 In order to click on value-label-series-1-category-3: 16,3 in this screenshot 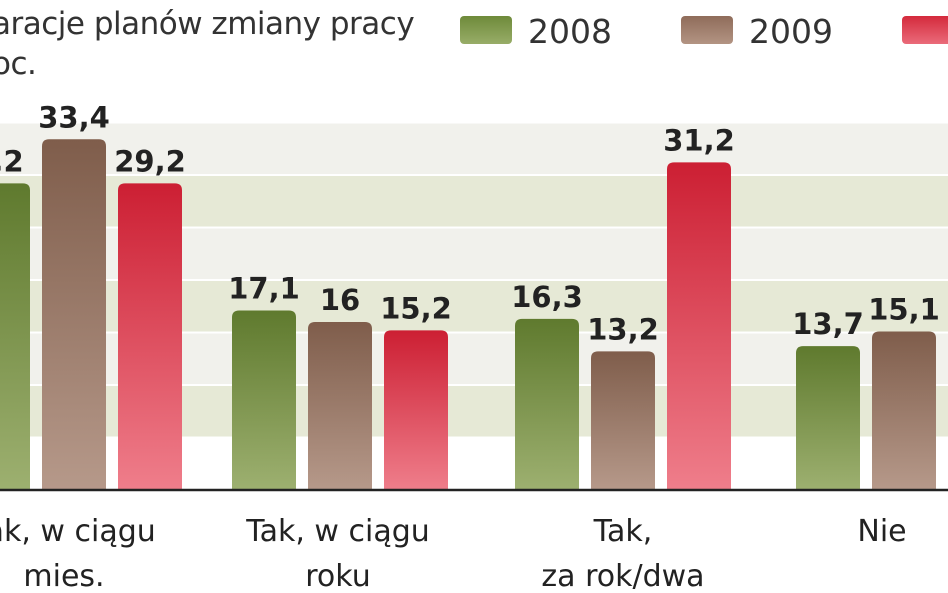, I will do `click(547, 297)`.